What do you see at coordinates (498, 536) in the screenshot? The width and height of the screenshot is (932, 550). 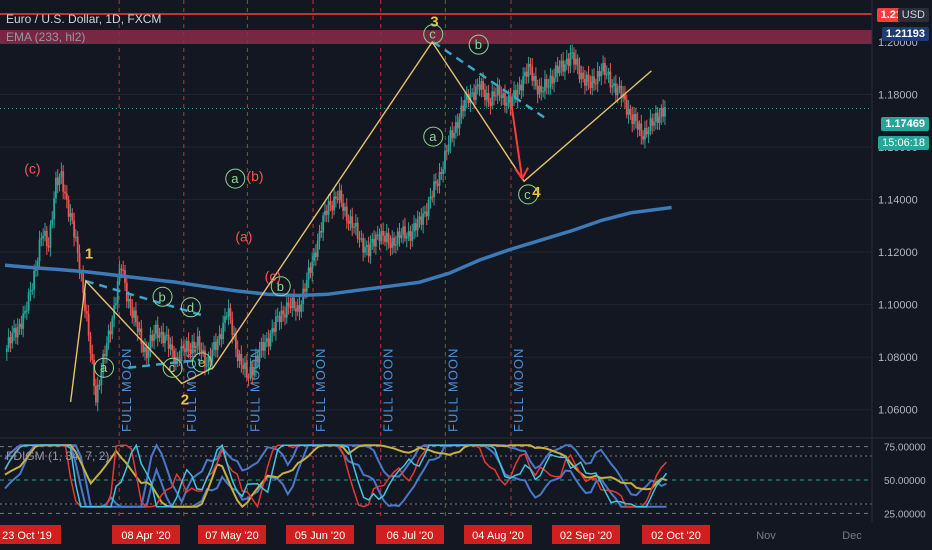 I see `time-tick-label: 04 Aug '20` at bounding box center [498, 536].